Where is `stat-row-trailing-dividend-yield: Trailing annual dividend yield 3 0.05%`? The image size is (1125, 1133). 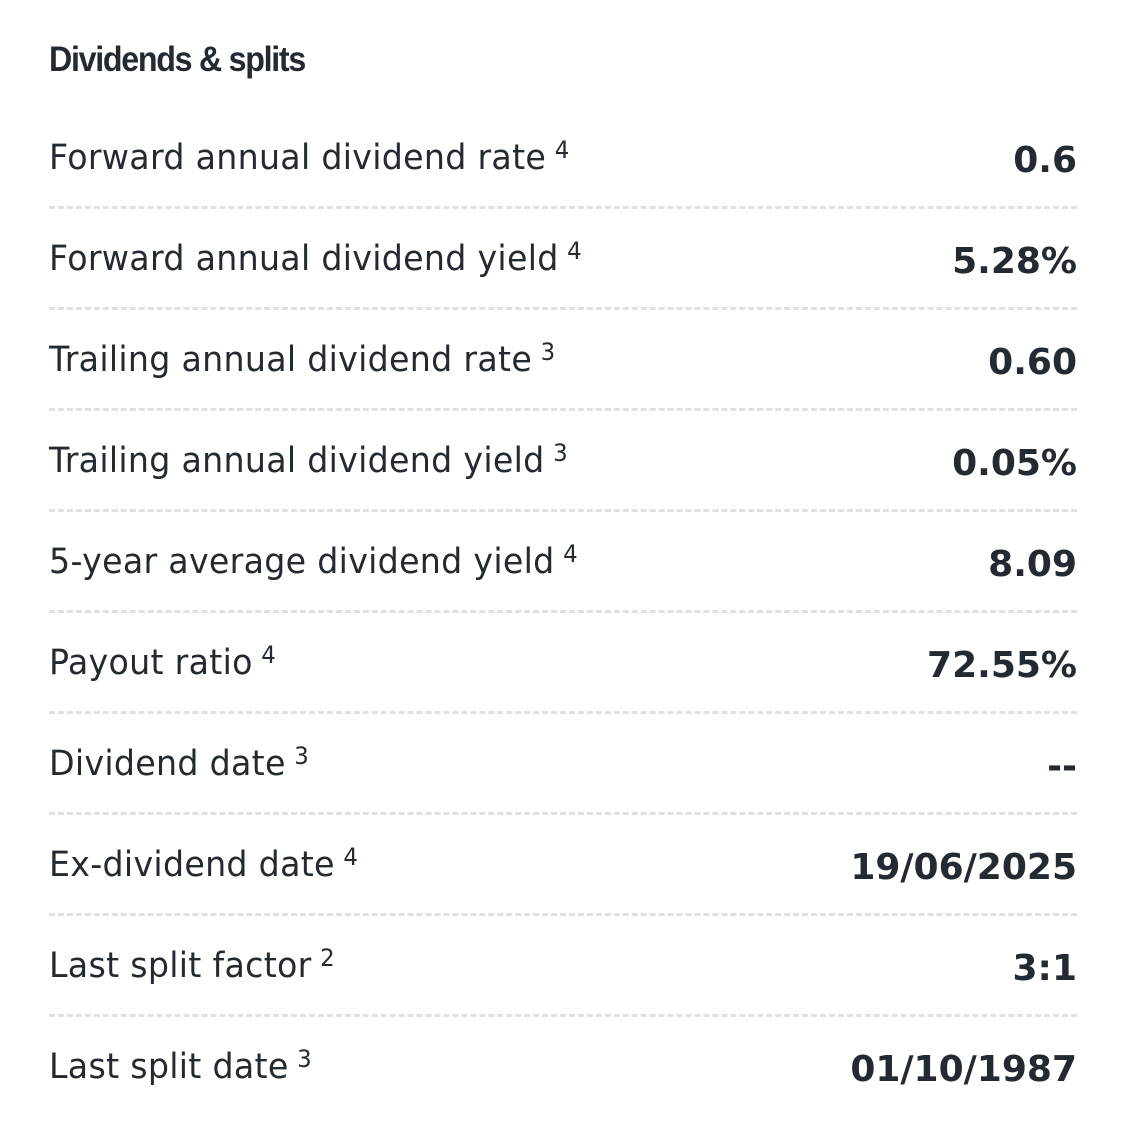 stat-row-trailing-dividend-yield: Trailing annual dividend yield 3 0.05% is located at coordinates (563, 461).